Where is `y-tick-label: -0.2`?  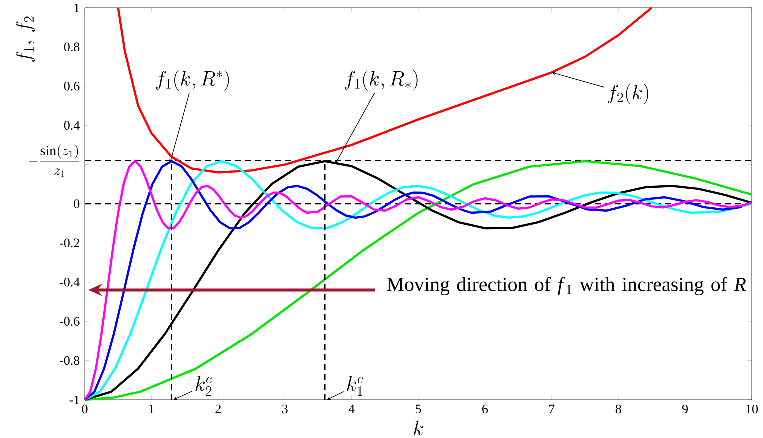 y-tick-label: -0.2 is located at coordinates (70, 243).